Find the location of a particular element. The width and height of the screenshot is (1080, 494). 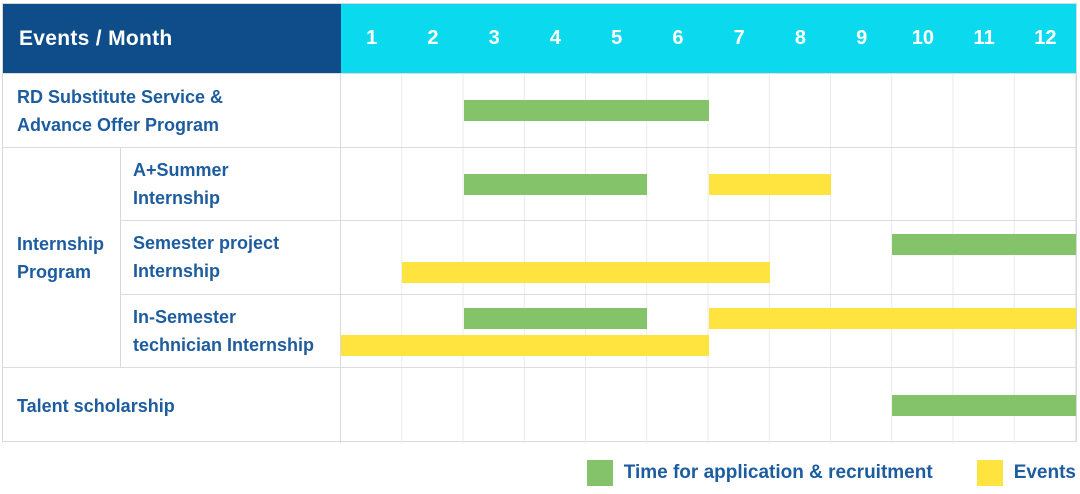

legend-item-application: Time for application & recruitment is located at coordinates (759, 473).